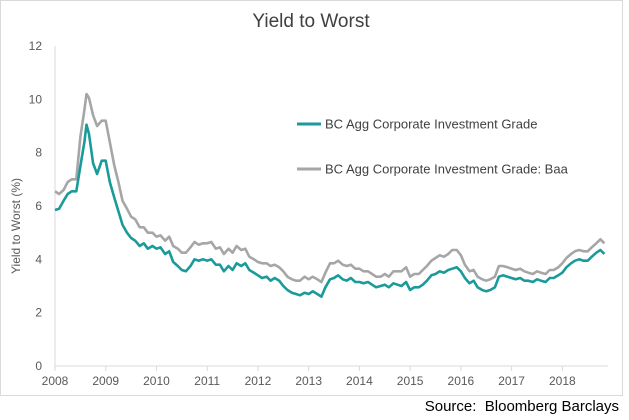 The width and height of the screenshot is (629, 420). What do you see at coordinates (36, 99) in the screenshot?
I see `y-tick-label: 10` at bounding box center [36, 99].